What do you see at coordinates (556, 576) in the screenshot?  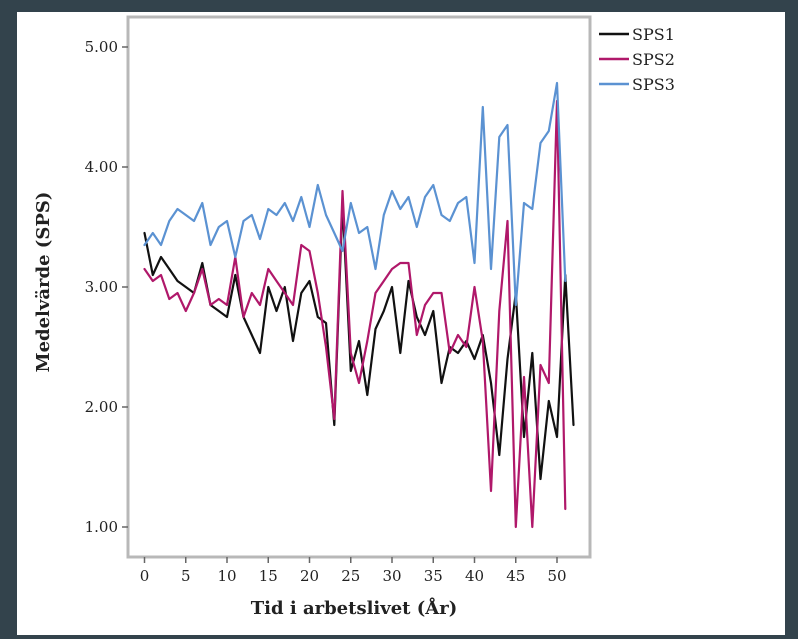 I see `x-tick-label: 50` at bounding box center [556, 576].